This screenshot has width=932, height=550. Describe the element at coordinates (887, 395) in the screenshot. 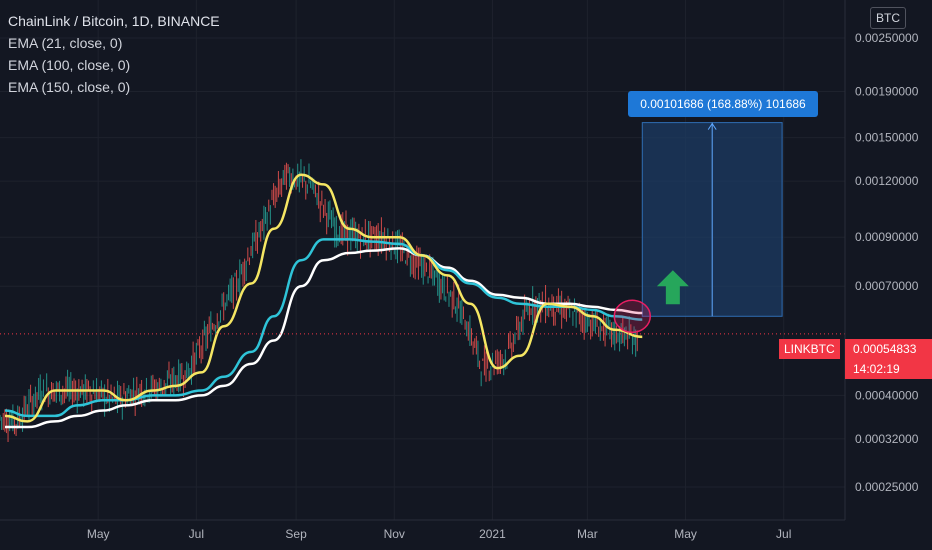

I see `price-tick-label: 0.00040000` at that location.